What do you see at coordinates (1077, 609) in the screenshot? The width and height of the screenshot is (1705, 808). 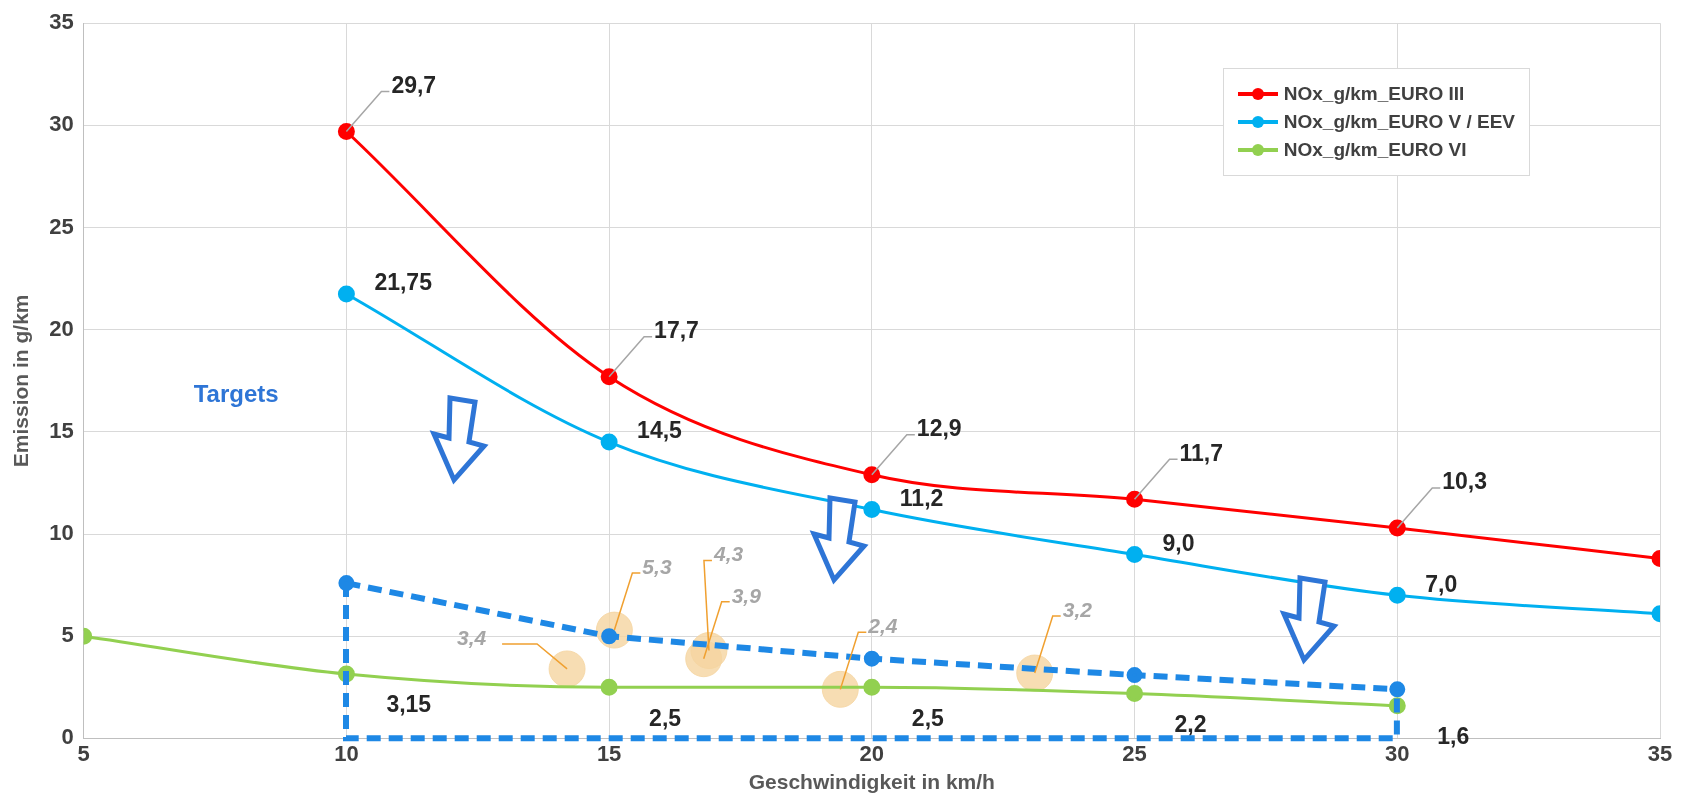 I see `data-label: 3,2` at bounding box center [1077, 609].